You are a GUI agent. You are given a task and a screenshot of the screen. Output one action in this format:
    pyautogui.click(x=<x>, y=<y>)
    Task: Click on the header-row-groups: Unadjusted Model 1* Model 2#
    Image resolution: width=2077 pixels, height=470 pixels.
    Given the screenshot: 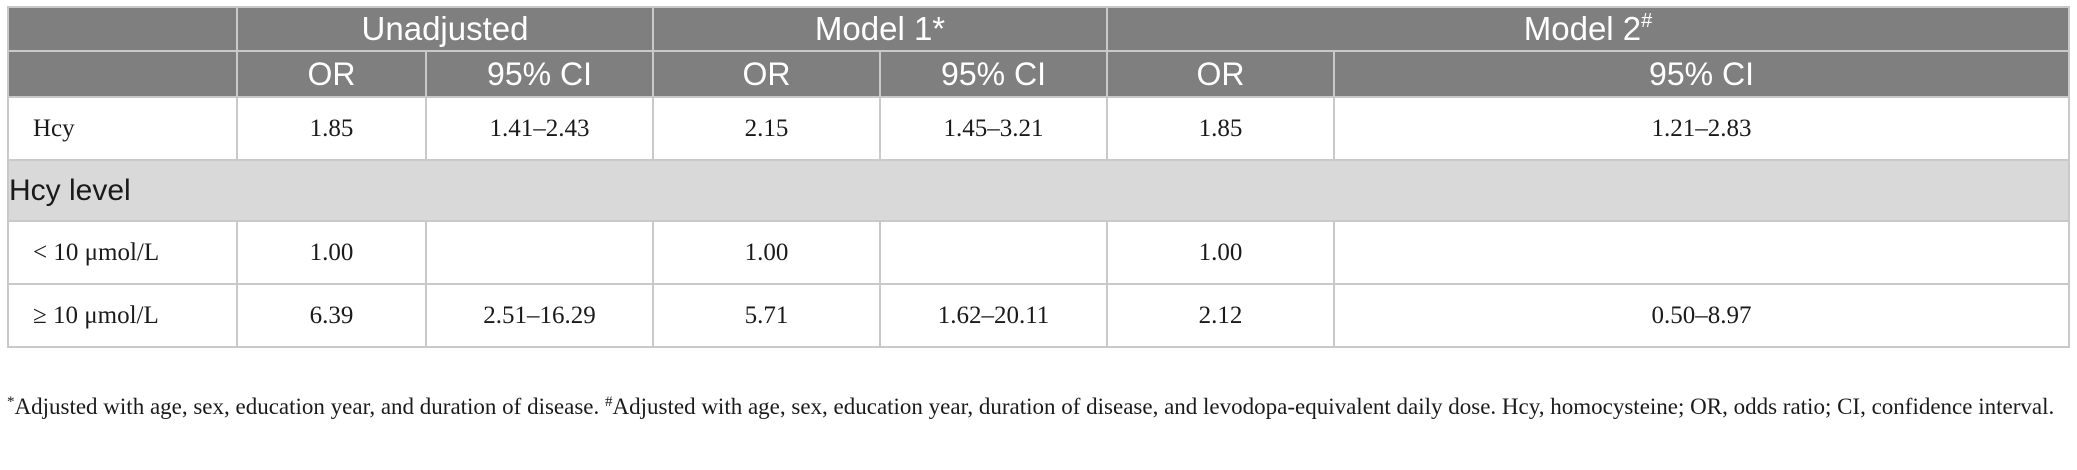 What is the action you would take?
    pyautogui.click(x=1039, y=29)
    